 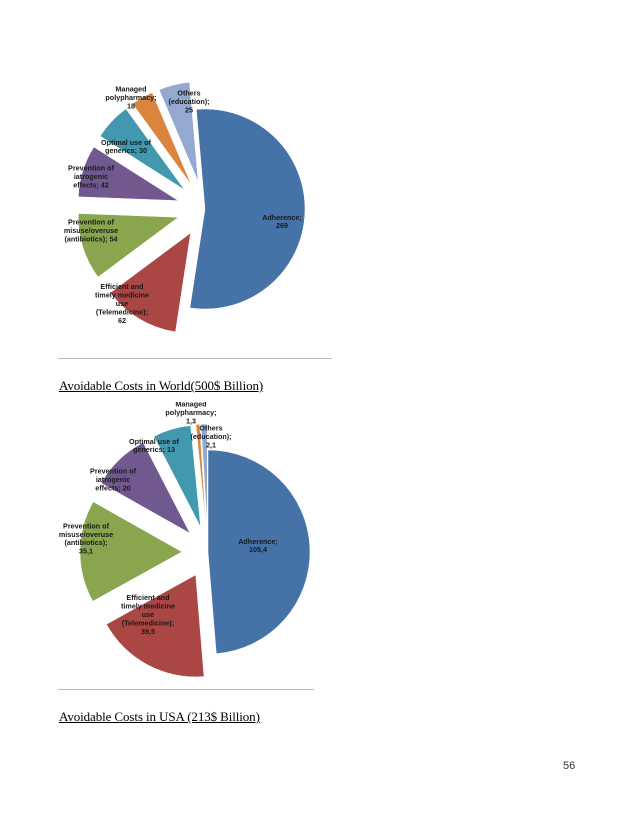 What do you see at coordinates (91, 177) in the screenshot?
I see `slice-label-prevention-of-iatrogenic-effects: Prevention of iatrogenic effects; 42` at bounding box center [91, 177].